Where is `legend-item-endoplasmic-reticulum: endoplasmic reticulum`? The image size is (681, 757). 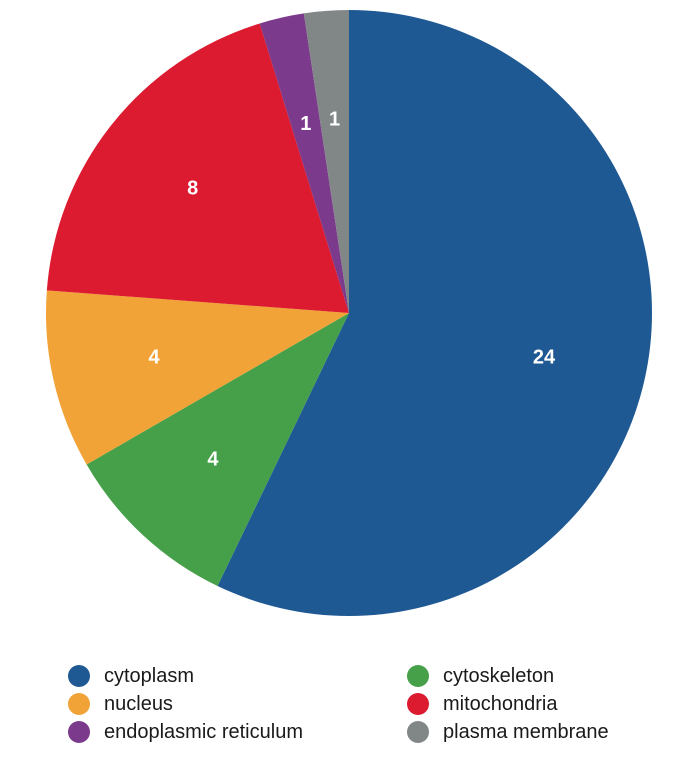 legend-item-endoplasmic-reticulum: endoplasmic reticulum is located at coordinates (185, 732).